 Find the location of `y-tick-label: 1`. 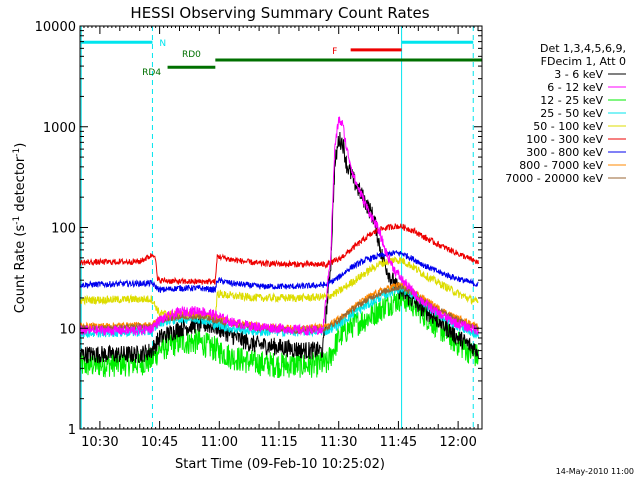

y-tick-label: 1 is located at coordinates (72, 430).